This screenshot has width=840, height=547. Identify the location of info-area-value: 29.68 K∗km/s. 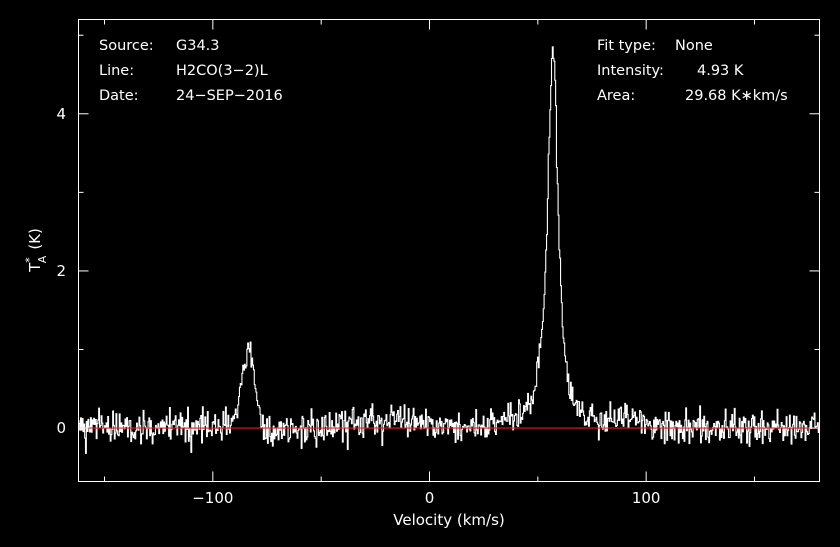
(736, 96).